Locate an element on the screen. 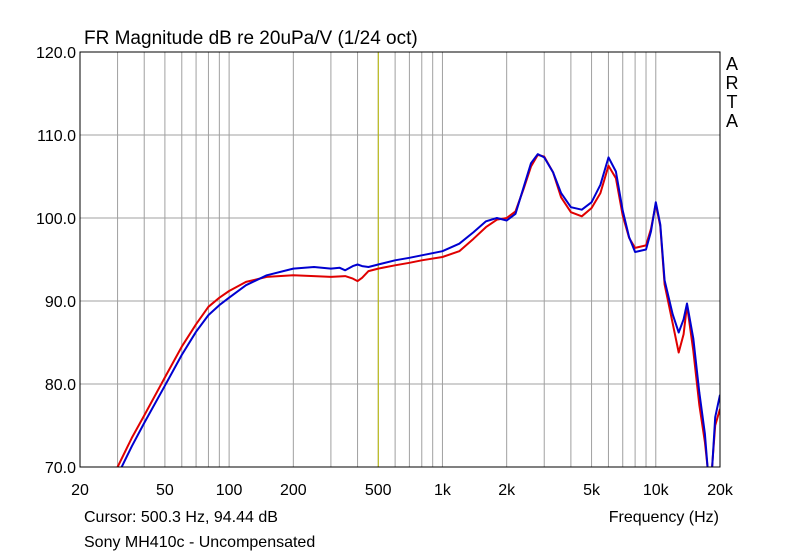 The height and width of the screenshot is (555, 800). cursor-readout: Cursor: 500.3 Hz, 94.44 dB is located at coordinates (181, 517).